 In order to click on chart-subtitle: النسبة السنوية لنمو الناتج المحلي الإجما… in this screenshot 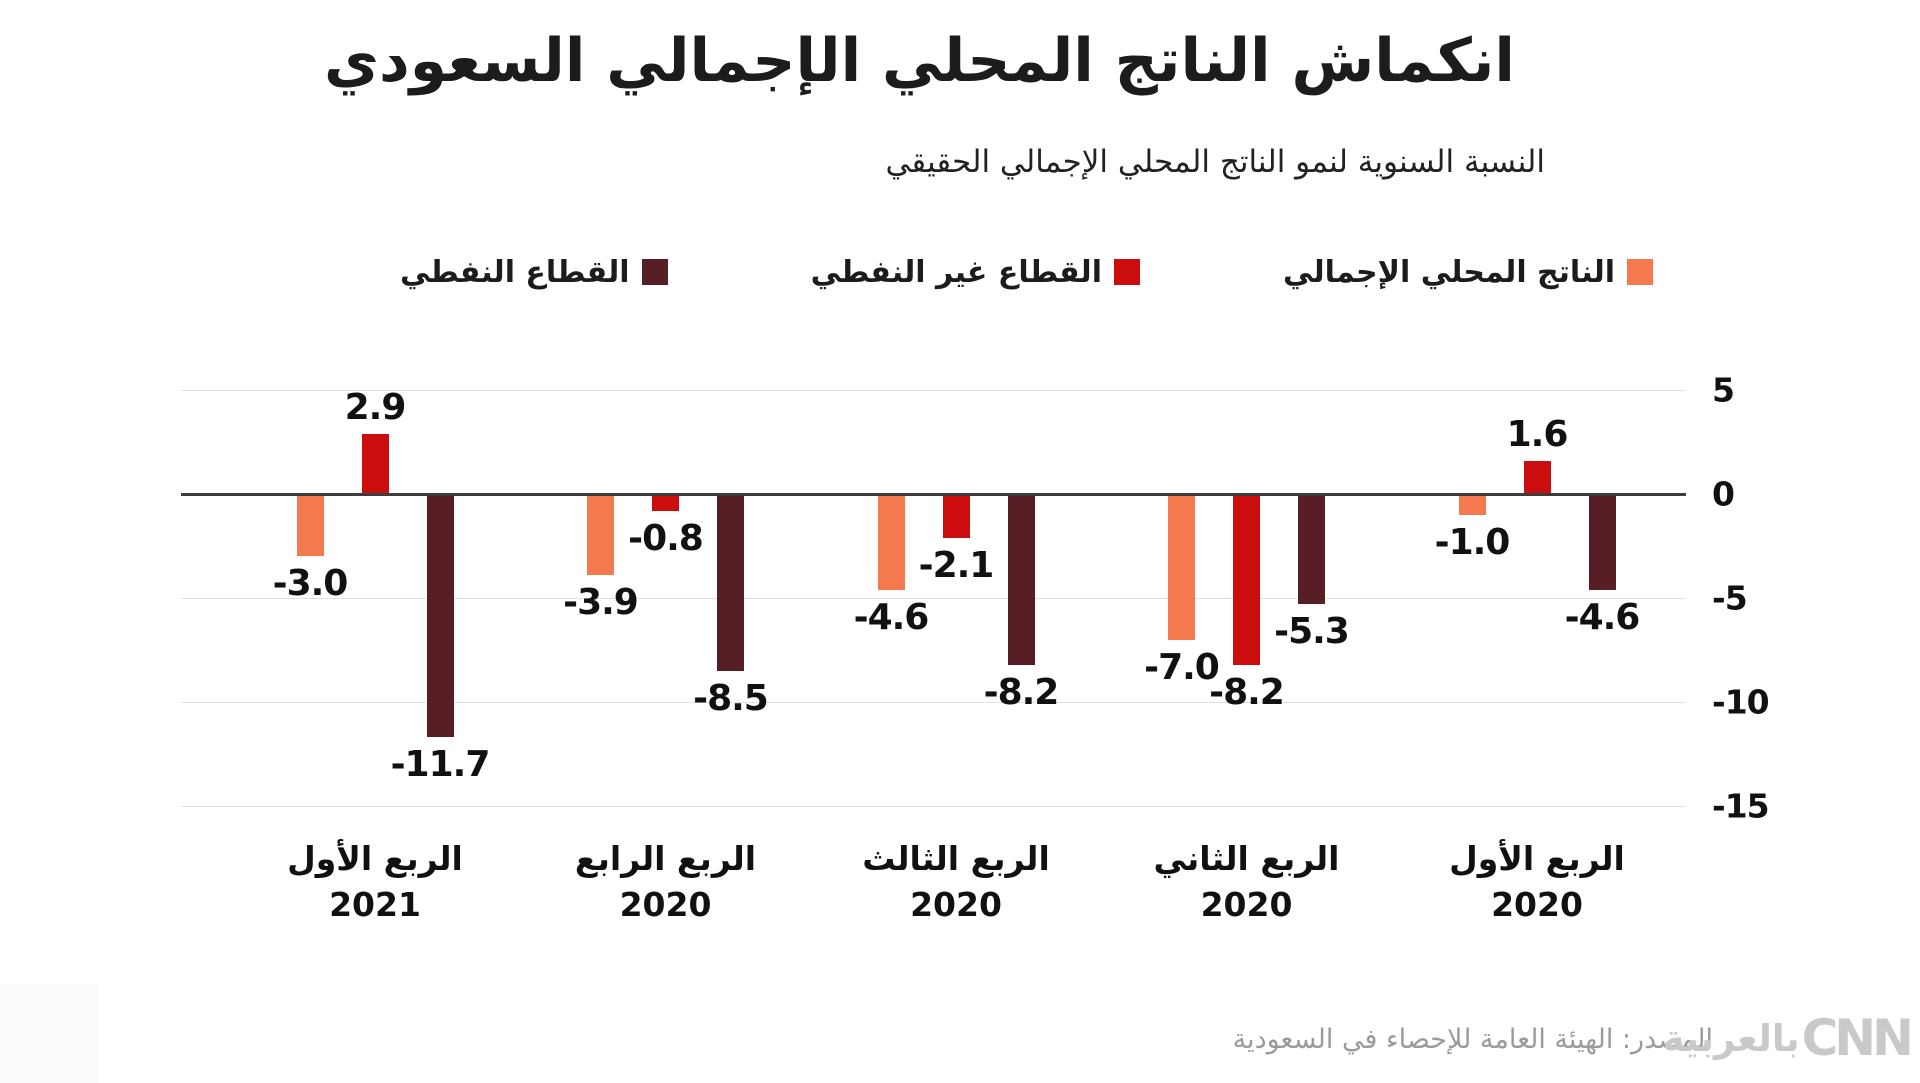, I will do `click(1215, 162)`.